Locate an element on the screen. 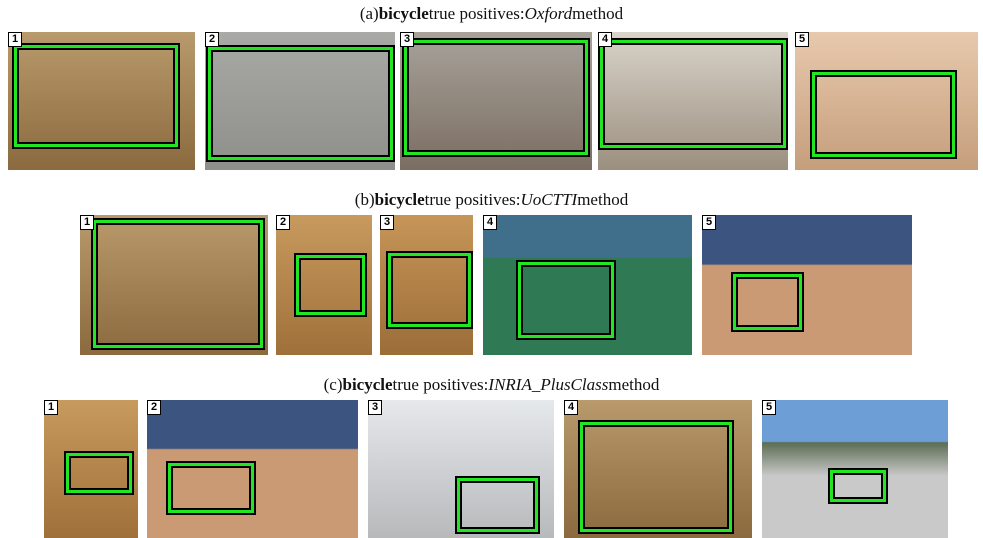  caption-method: INRIA_PlusClass is located at coordinates (548, 384).